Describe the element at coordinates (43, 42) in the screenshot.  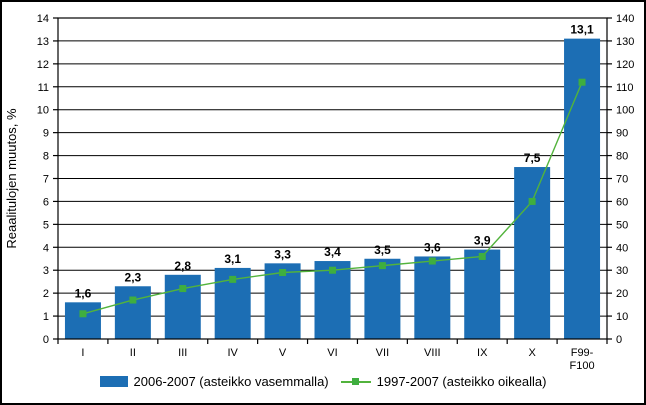
I see `left-tick-label: 13` at that location.